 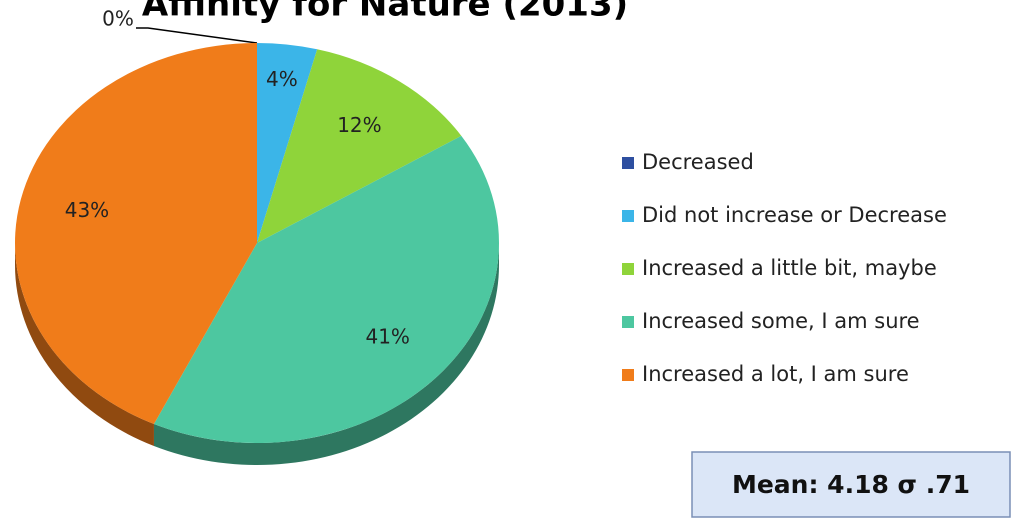 I want to click on data-label: 0%, so click(x=118, y=19).